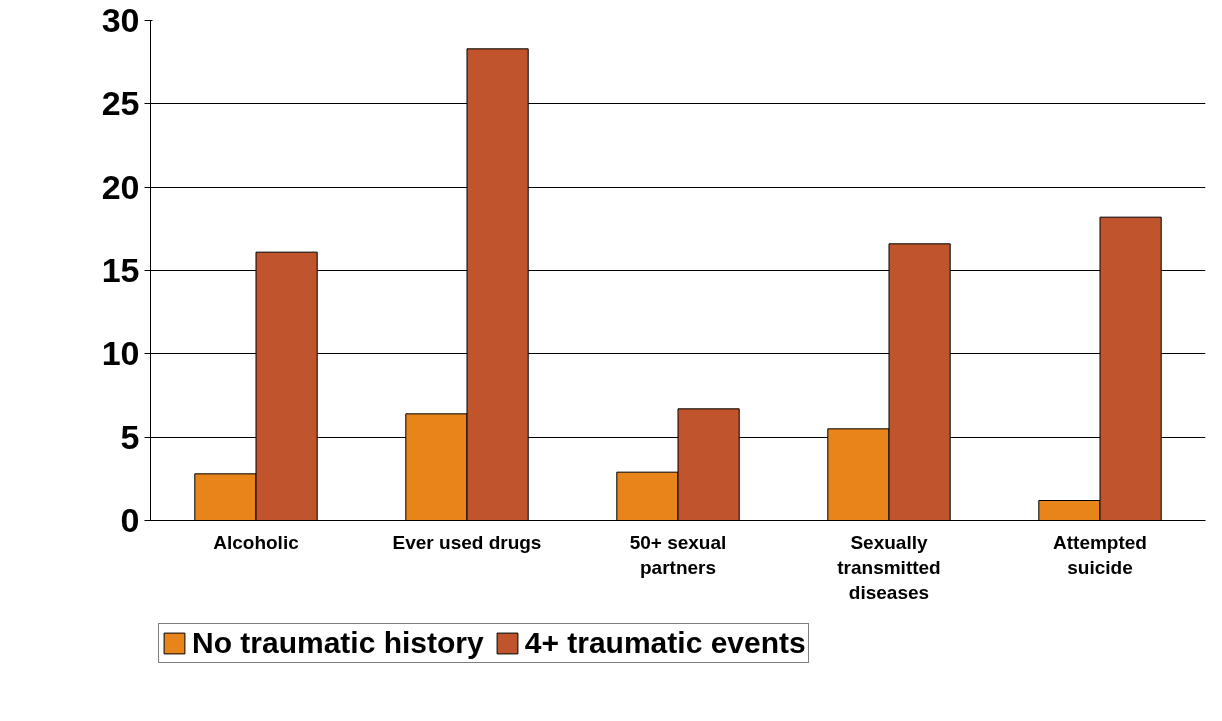  What do you see at coordinates (130, 436) in the screenshot?
I see `y-tick-label: 5` at bounding box center [130, 436].